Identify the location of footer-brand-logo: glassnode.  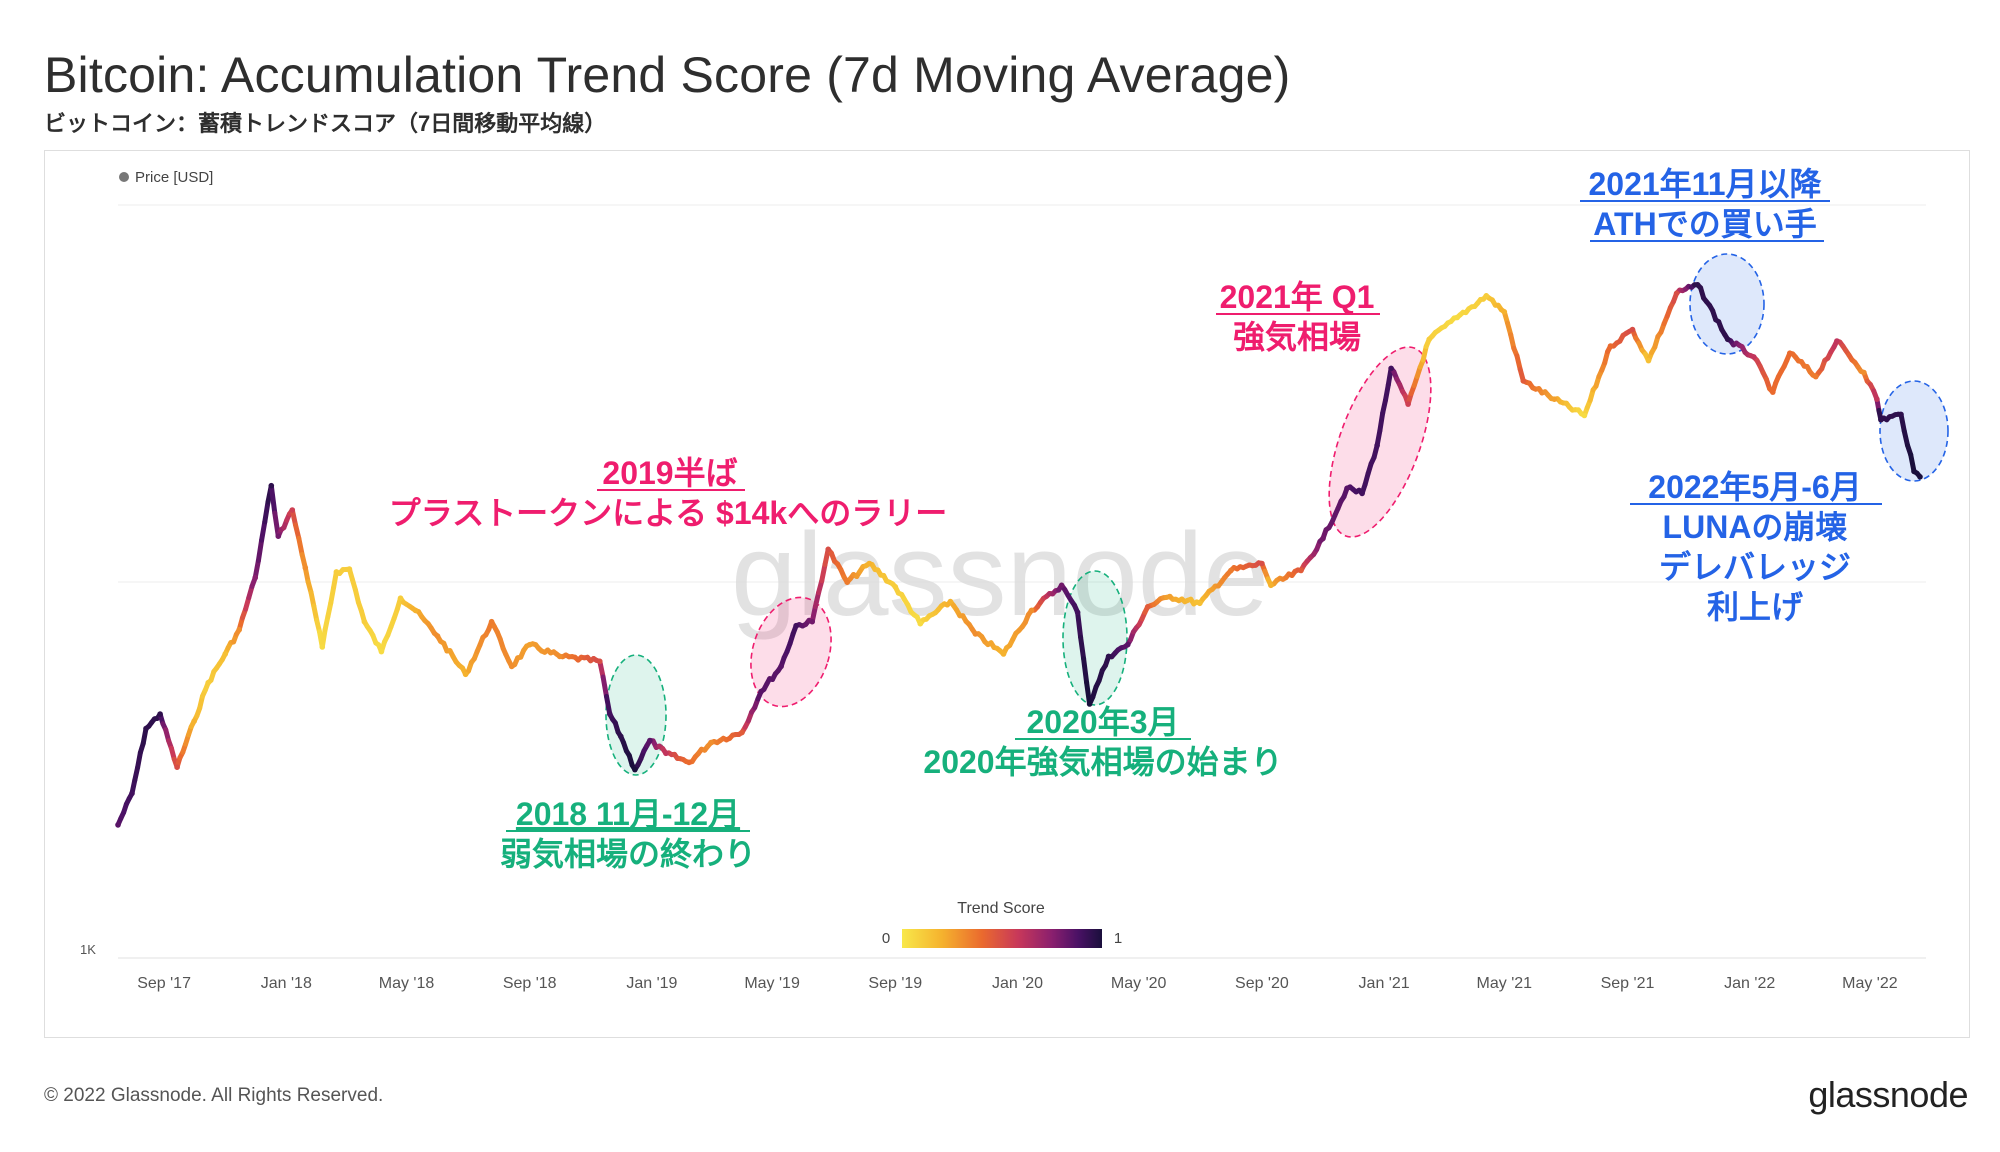
(1888, 1094).